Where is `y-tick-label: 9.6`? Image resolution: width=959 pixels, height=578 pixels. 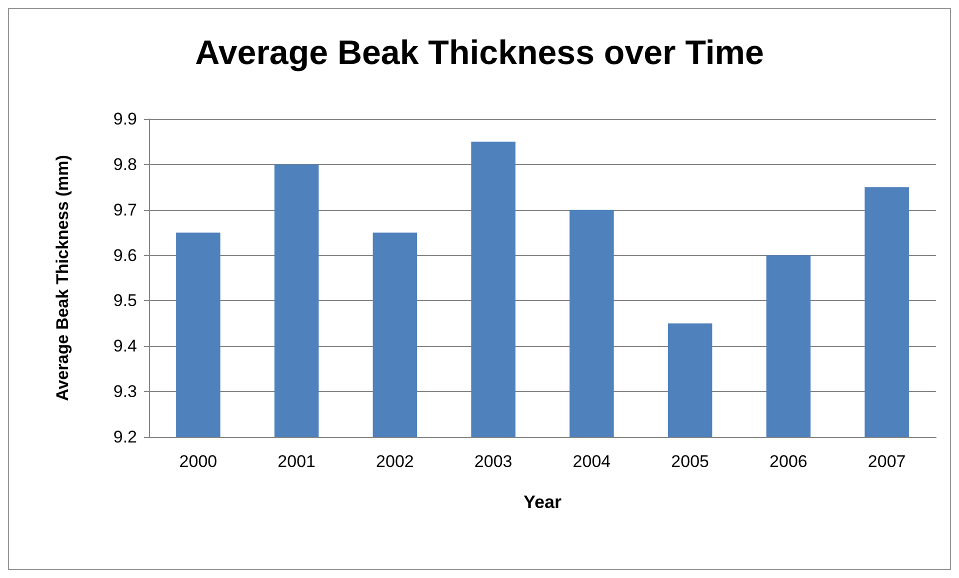 y-tick-label: 9.6 is located at coordinates (125, 255).